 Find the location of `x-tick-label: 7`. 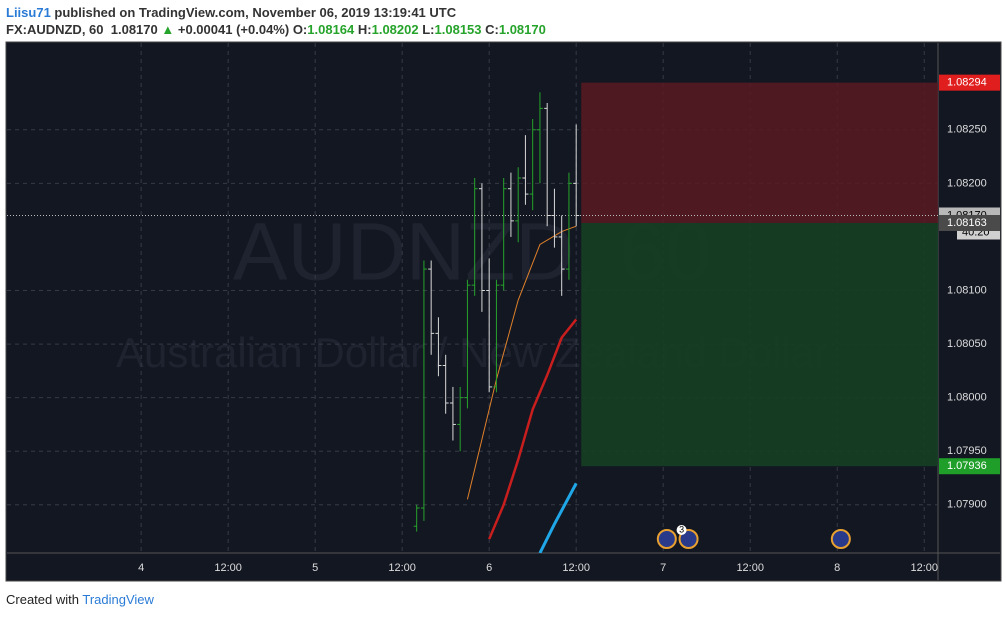

x-tick-label: 7 is located at coordinates (663, 568).